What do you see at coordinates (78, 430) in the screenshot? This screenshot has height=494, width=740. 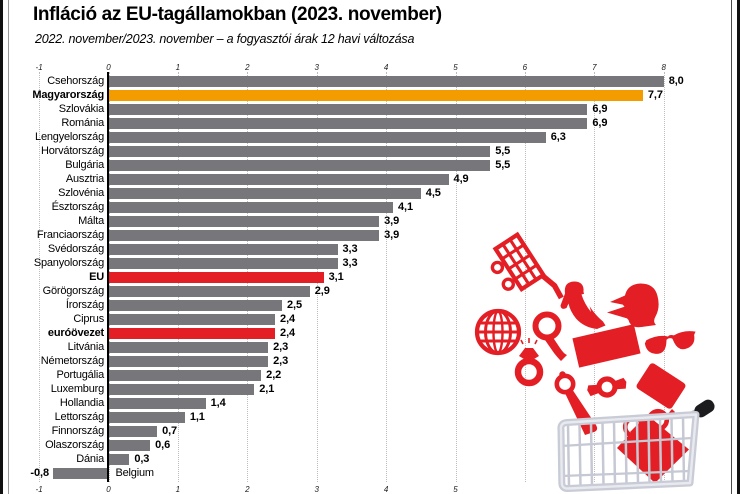 I see `country-label: Finnország` at bounding box center [78, 430].